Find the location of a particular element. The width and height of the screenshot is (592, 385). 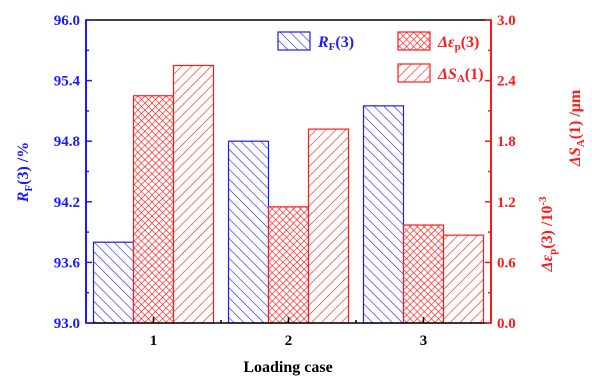

legend-swatch-rf3 is located at coordinates (294, 41).